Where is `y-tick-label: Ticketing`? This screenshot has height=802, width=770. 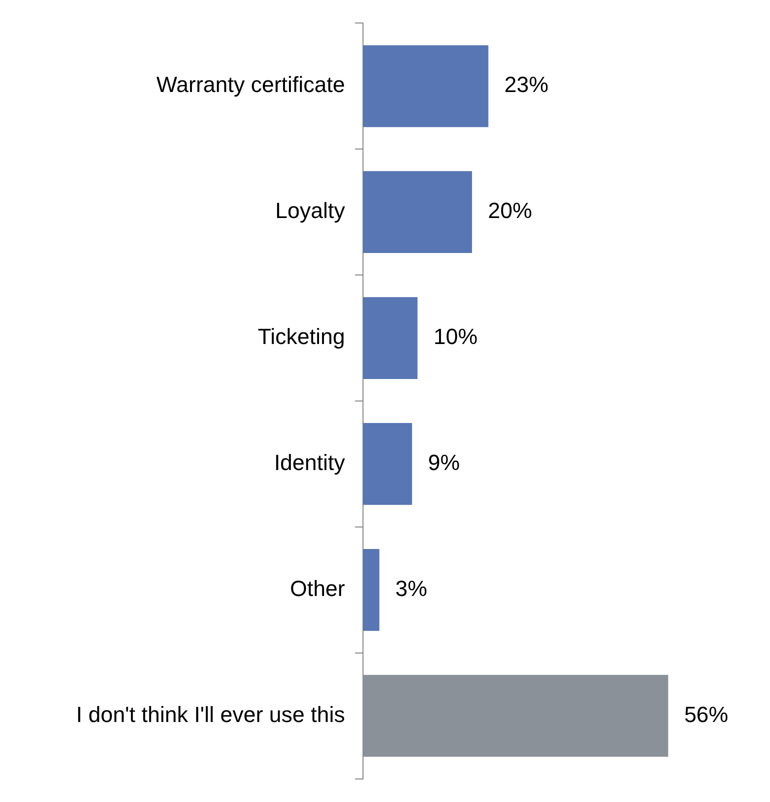 y-tick-label: Ticketing is located at coordinates (301, 337).